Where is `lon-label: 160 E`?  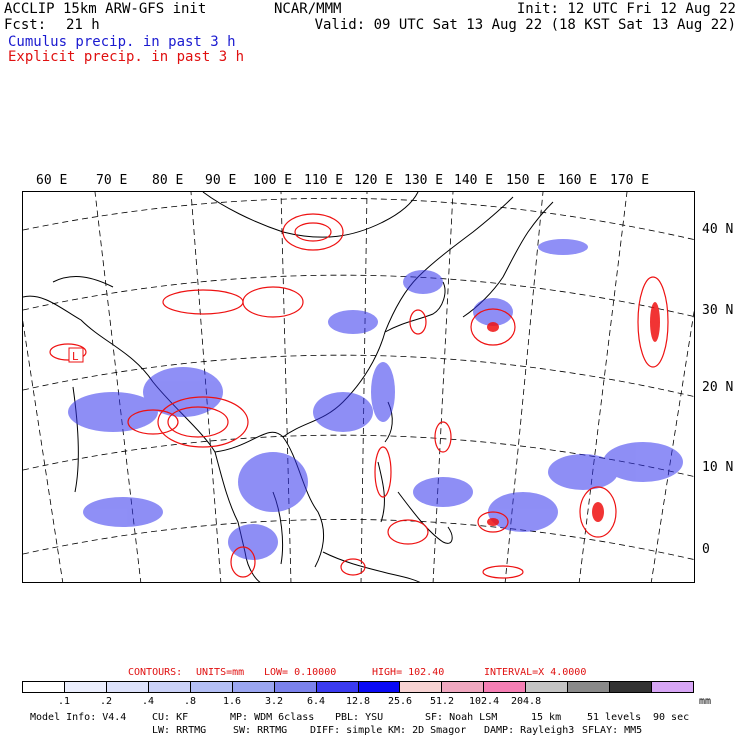 lon-label: 160 E is located at coordinates (578, 180).